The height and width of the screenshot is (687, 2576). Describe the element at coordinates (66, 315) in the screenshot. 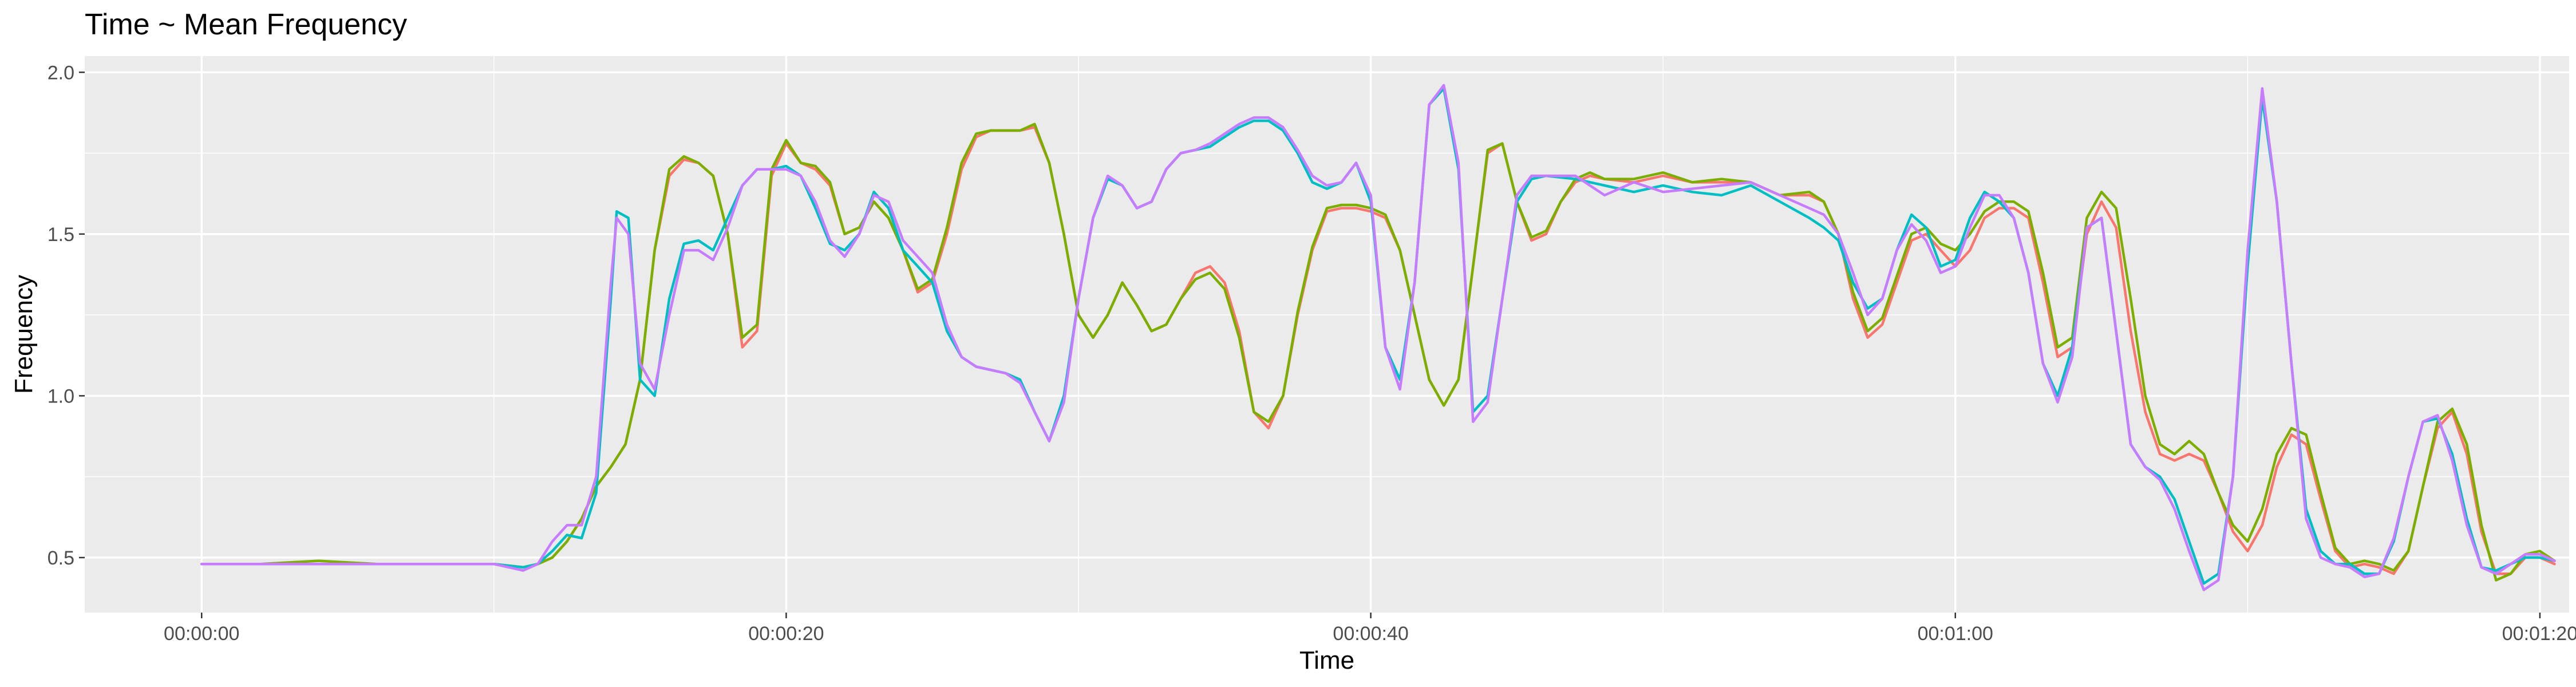

I see `y-axis: 0.5 1.0 1.5 2.0` at that location.